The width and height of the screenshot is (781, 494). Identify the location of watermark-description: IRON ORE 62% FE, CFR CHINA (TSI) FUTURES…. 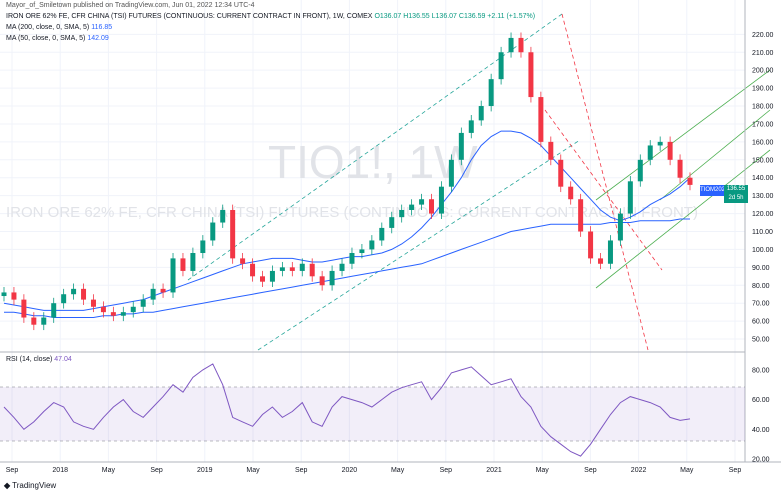
(352, 212).